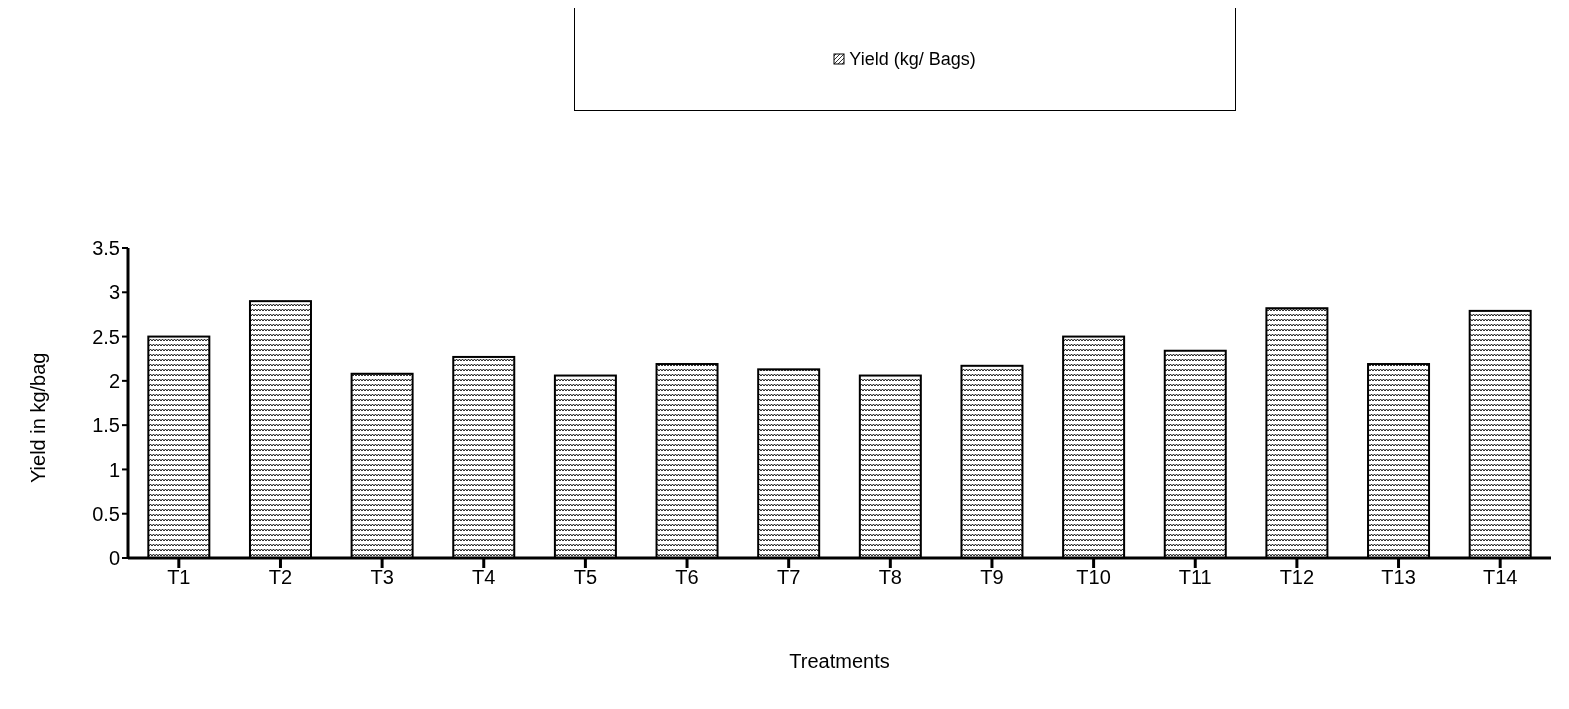 The height and width of the screenshot is (709, 1569). I want to click on y-tick-label: 1, so click(114, 469).